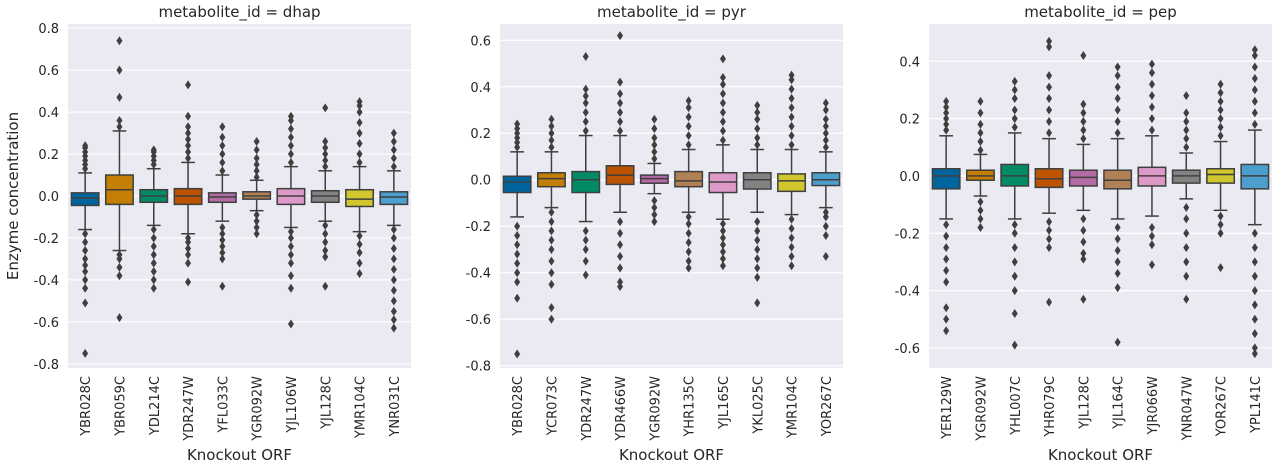 Image resolution: width=1281 pixels, height=468 pixels. I want to click on x-tick-label: YPL141C, so click(1256, 405).